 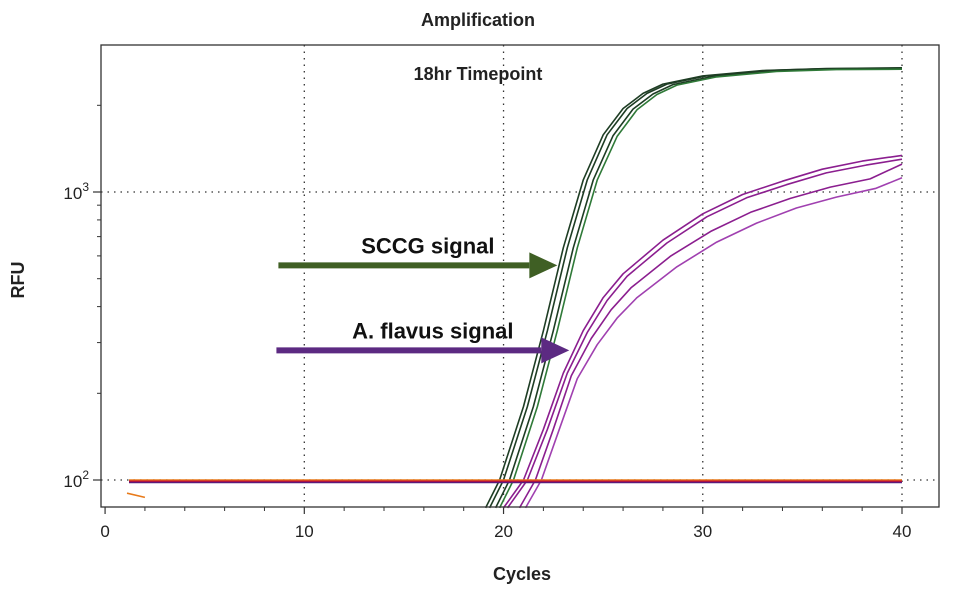 I want to click on annotations: SCCG signal A. flavus signal, so click(x=423, y=298).